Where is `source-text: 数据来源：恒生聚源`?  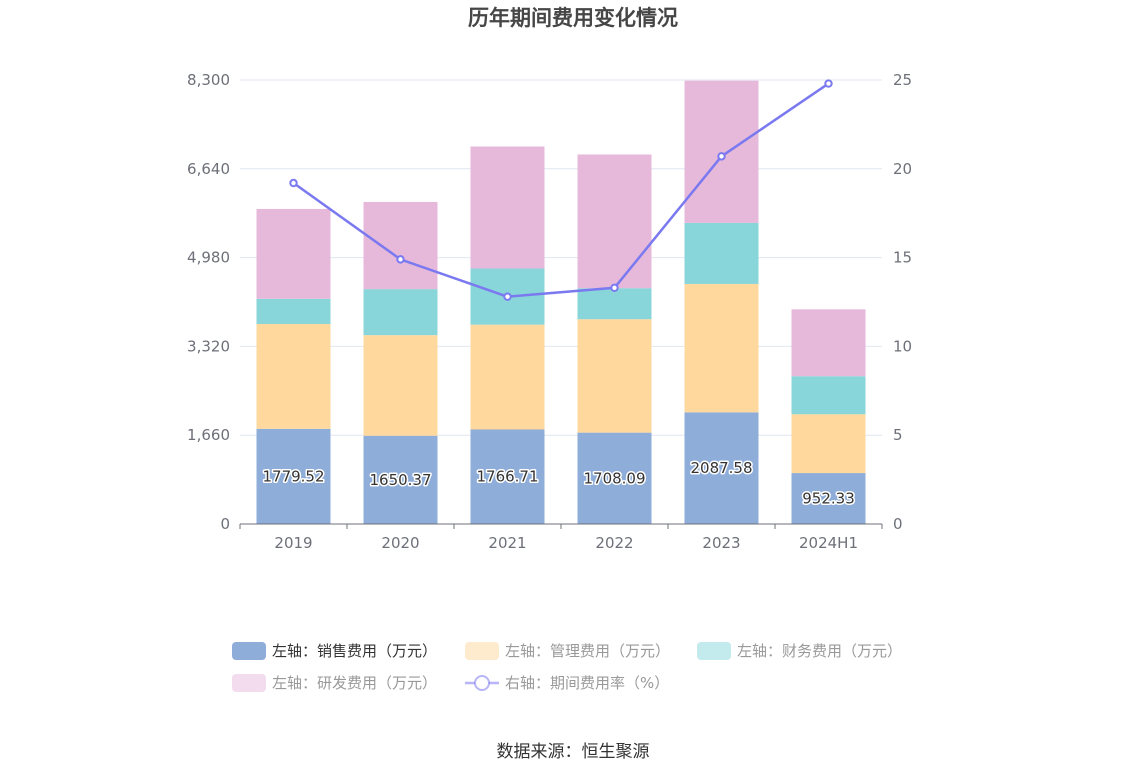
source-text: 数据来源：恒生聚源 is located at coordinates (573, 752).